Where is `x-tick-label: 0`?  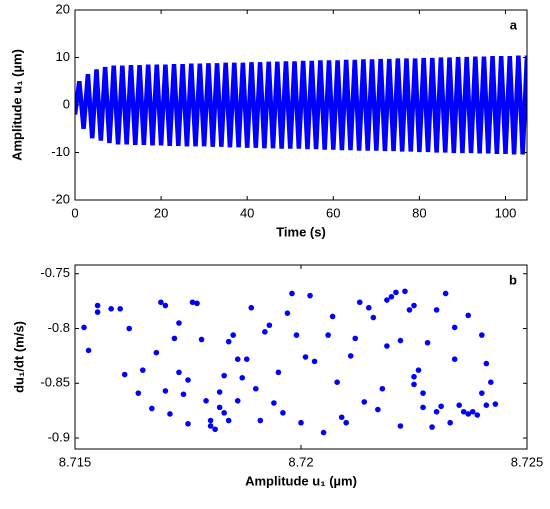
x-tick-label: 0 is located at coordinates (74, 212).